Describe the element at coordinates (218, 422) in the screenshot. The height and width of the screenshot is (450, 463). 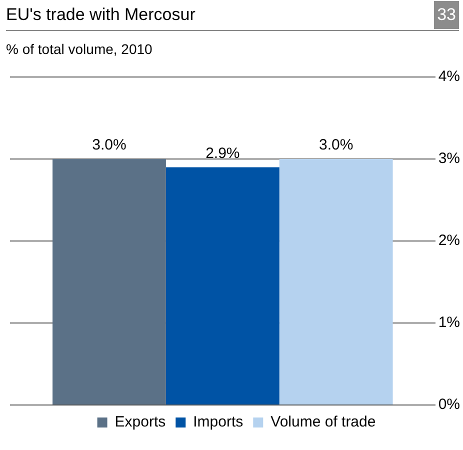
I see `legend-label: Imports` at that location.